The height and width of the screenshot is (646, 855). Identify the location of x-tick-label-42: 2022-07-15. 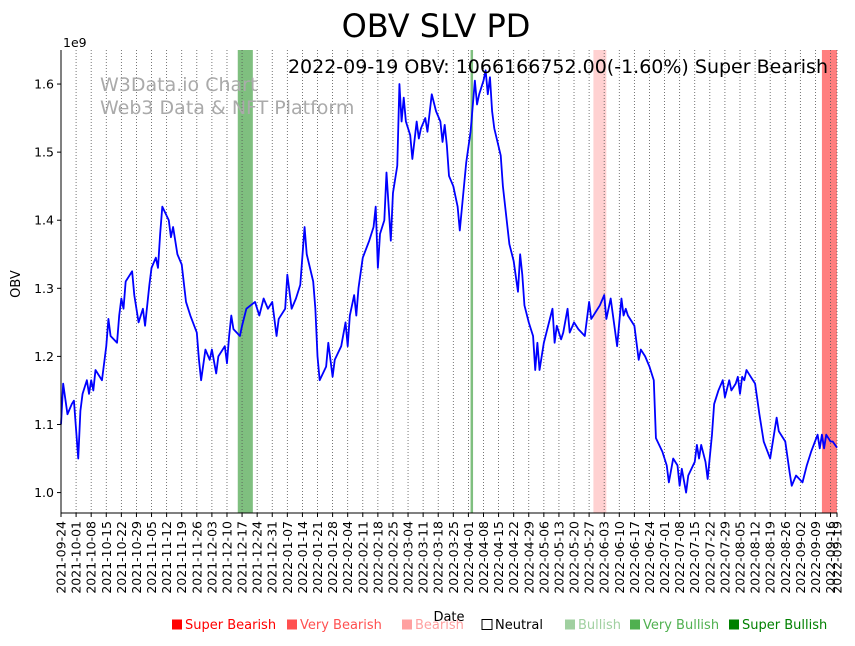
(694, 557).